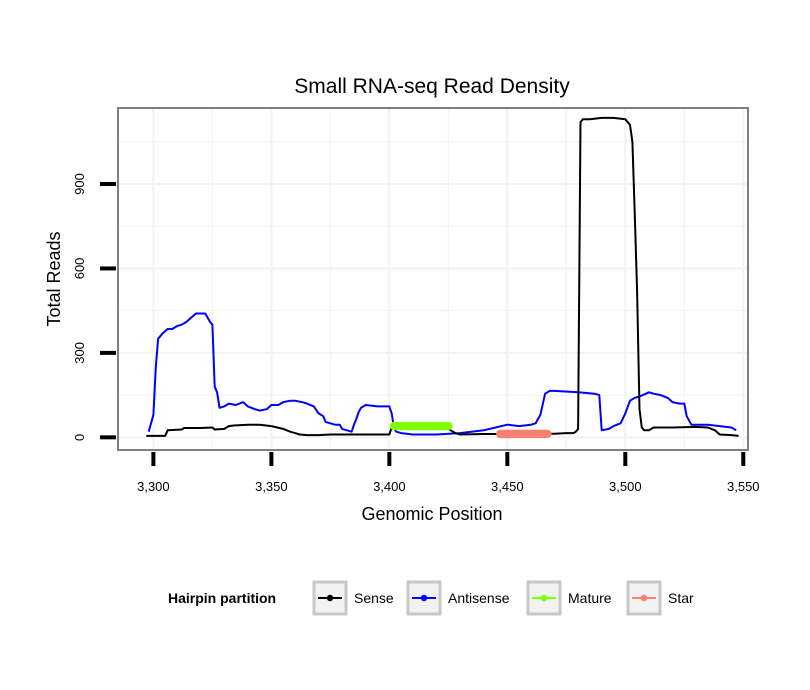  Describe the element at coordinates (625, 486) in the screenshot. I see `x-tick-label: 3,500` at that location.